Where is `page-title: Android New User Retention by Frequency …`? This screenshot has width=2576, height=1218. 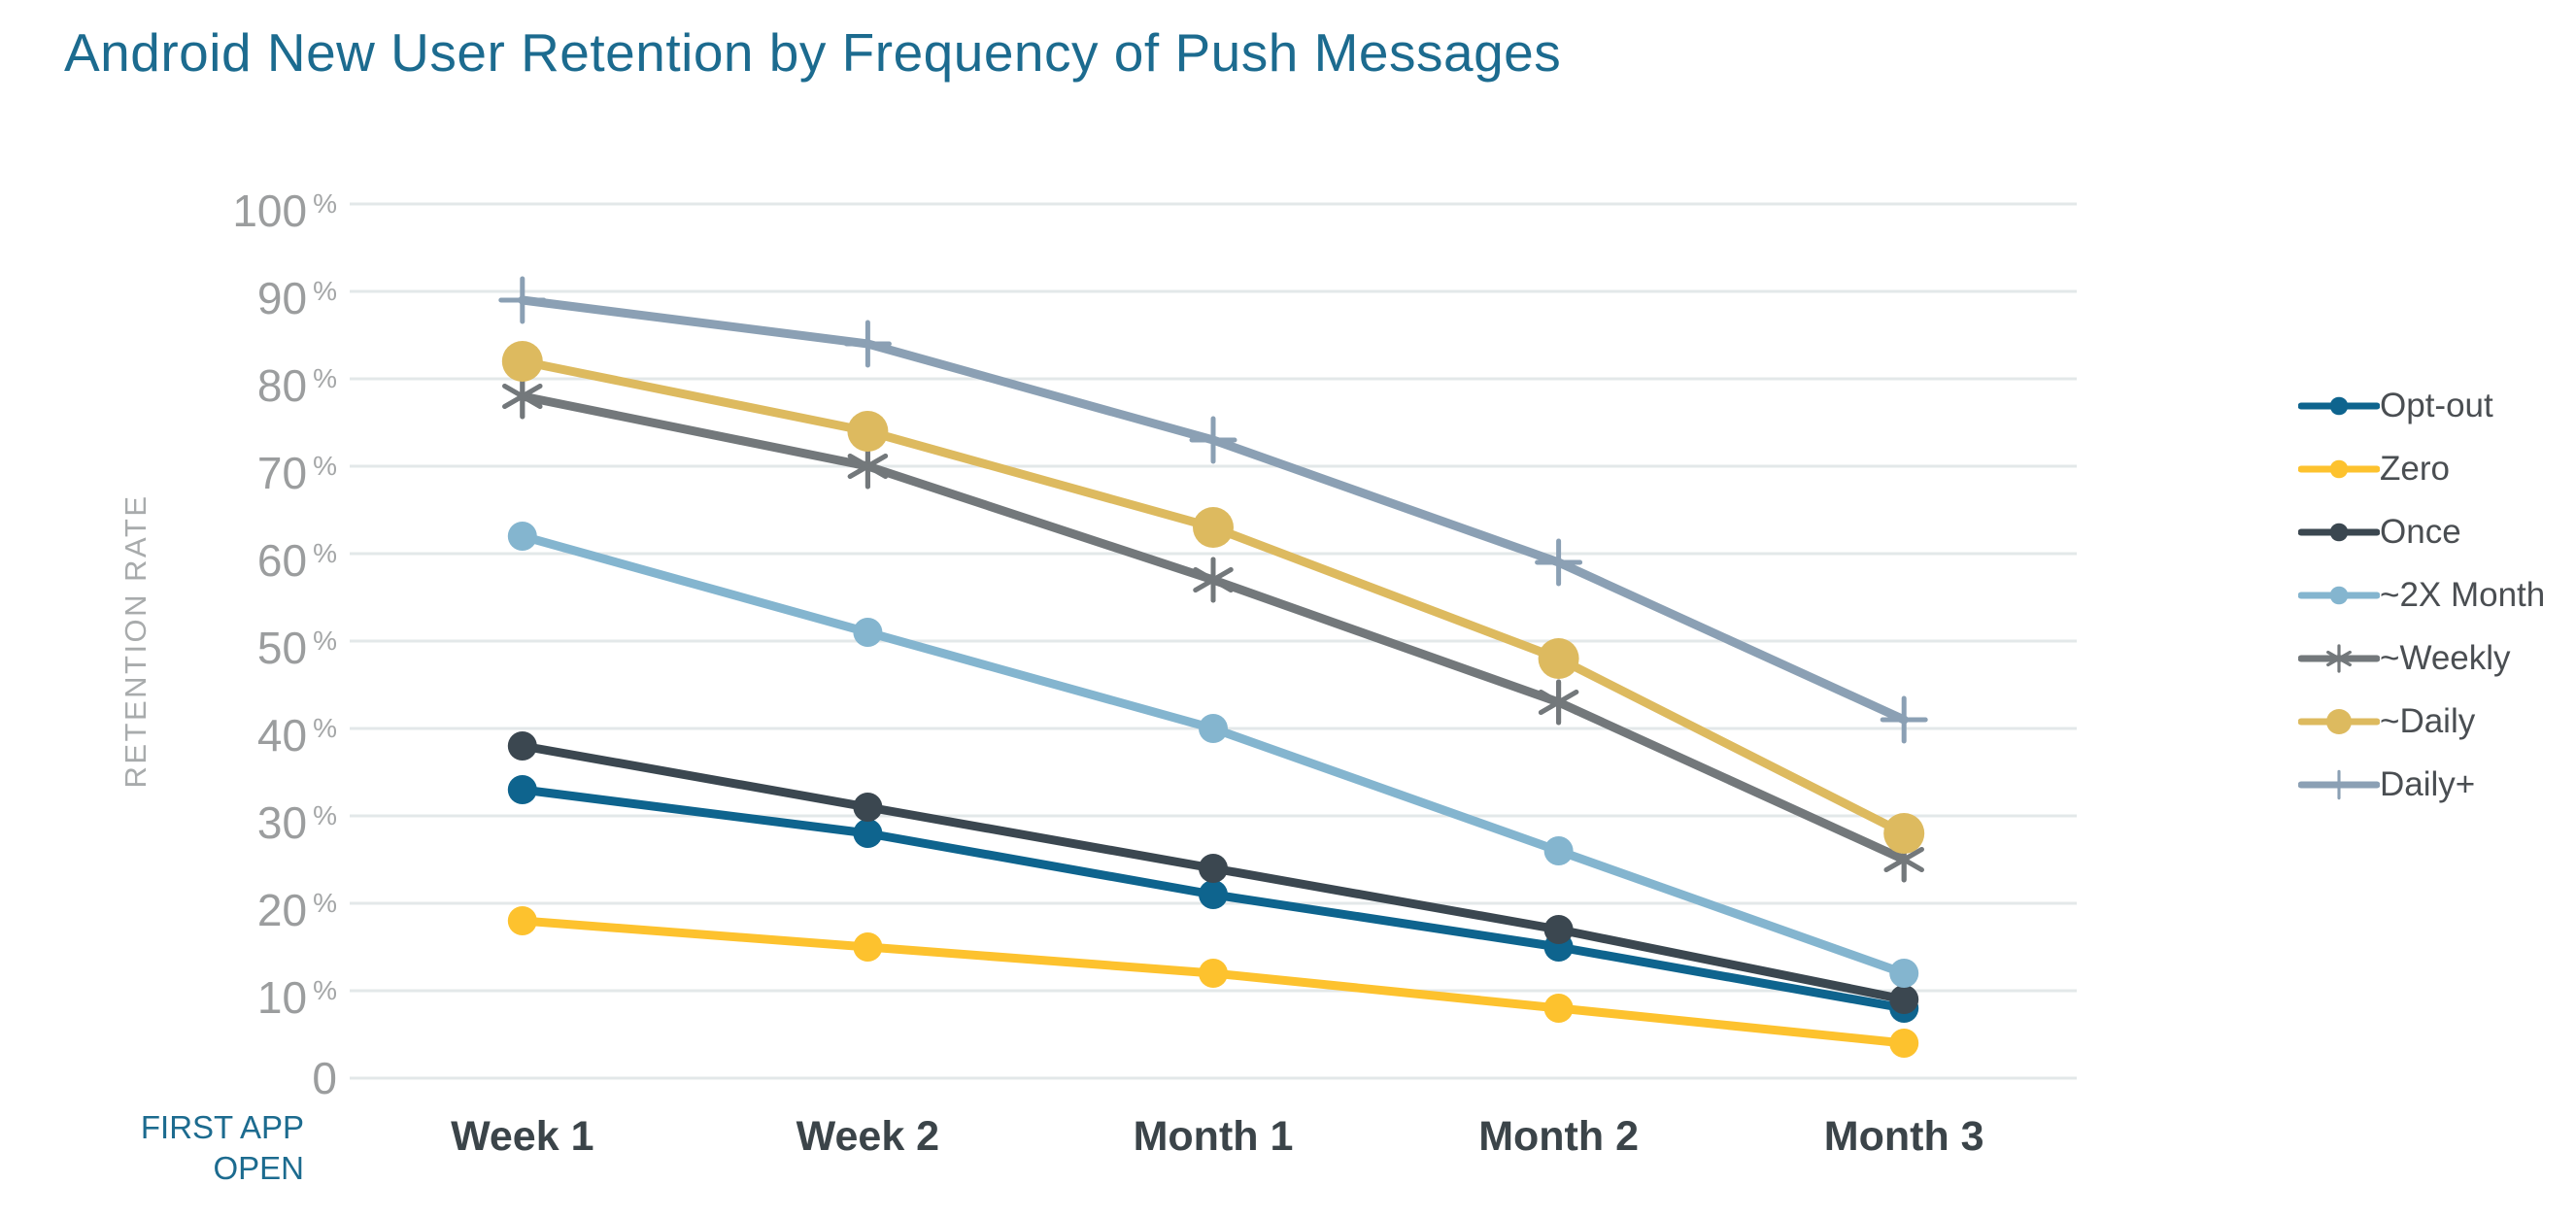 page-title: Android New User Retention by Frequency … is located at coordinates (813, 52).